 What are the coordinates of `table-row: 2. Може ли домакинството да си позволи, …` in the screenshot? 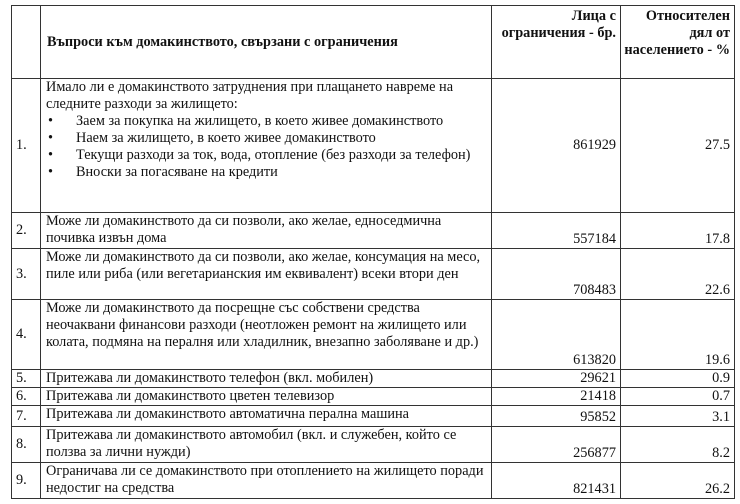 It's located at (373, 230).